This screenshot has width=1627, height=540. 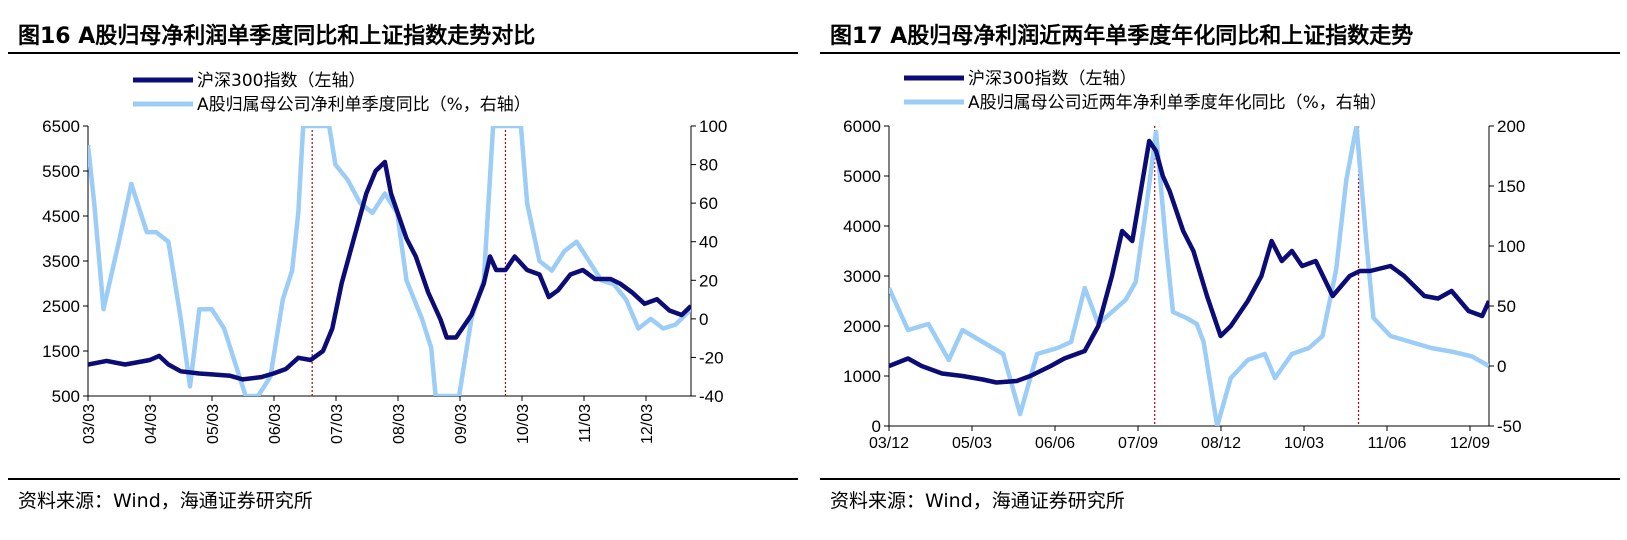 What do you see at coordinates (61, 126) in the screenshot?
I see `y-left-tick-label: 6500` at bounding box center [61, 126].